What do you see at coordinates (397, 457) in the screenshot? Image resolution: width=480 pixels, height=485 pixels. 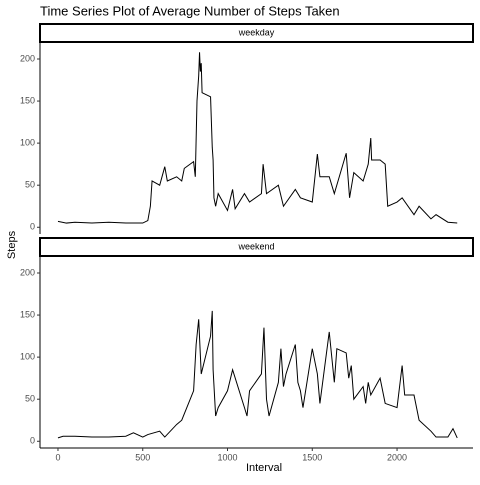 I see `x-tick-label: 2000` at bounding box center [397, 457].